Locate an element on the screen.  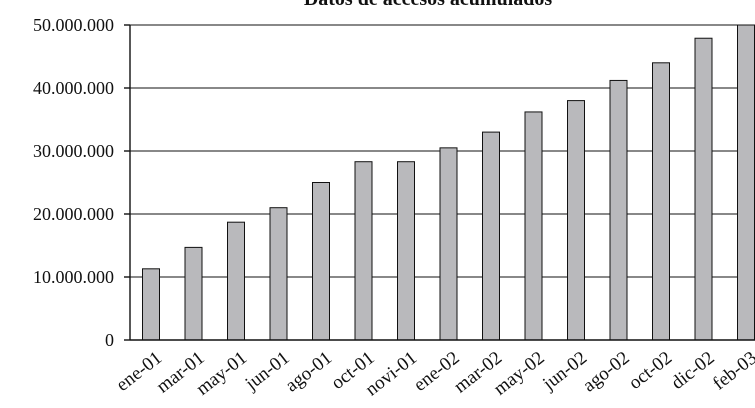
x-tick-label: ago-02 is located at coordinates (606, 371).